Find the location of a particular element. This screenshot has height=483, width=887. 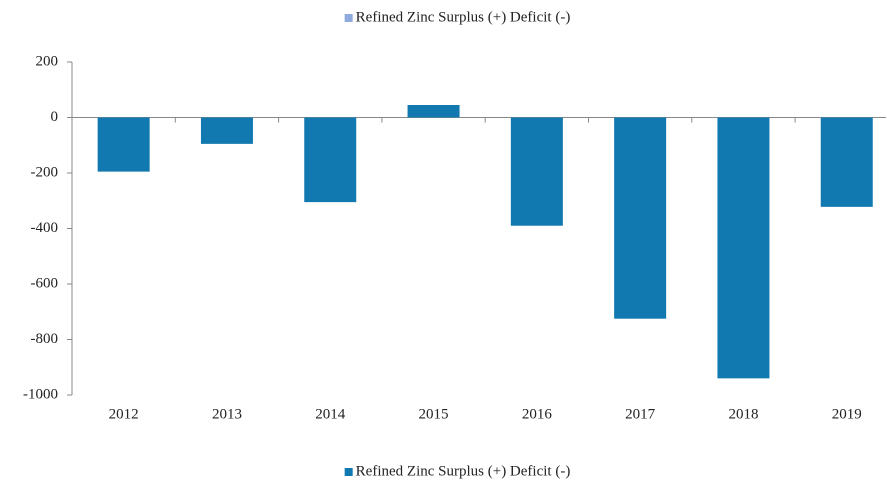

x-tick-label: 2013 is located at coordinates (227, 414).